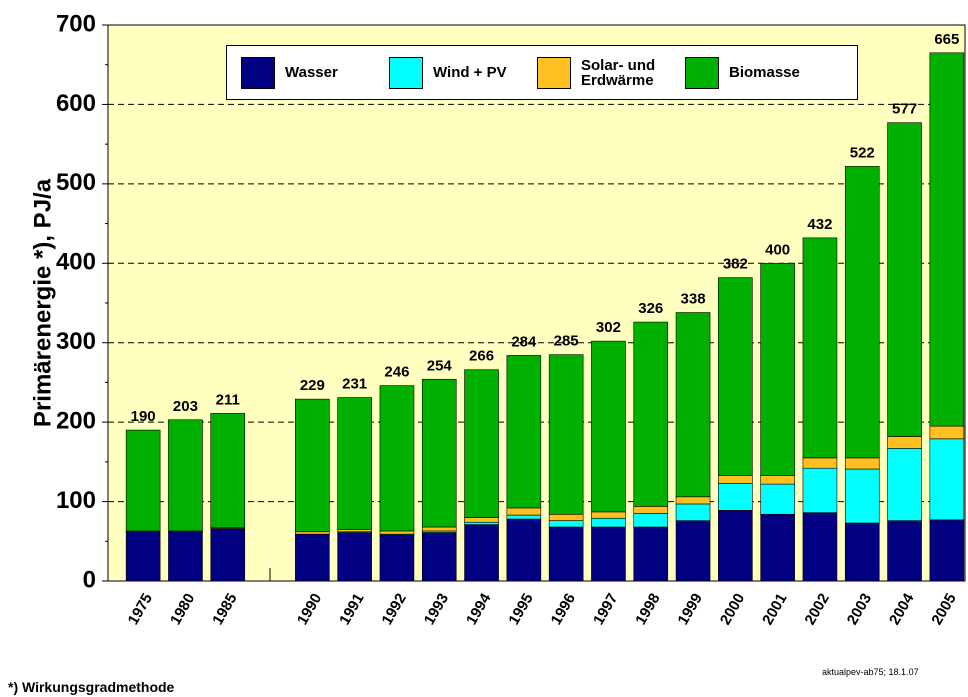  What do you see at coordinates (618, 72) in the screenshot?
I see `legend-label: Solar- und Erdwärme` at bounding box center [618, 72].